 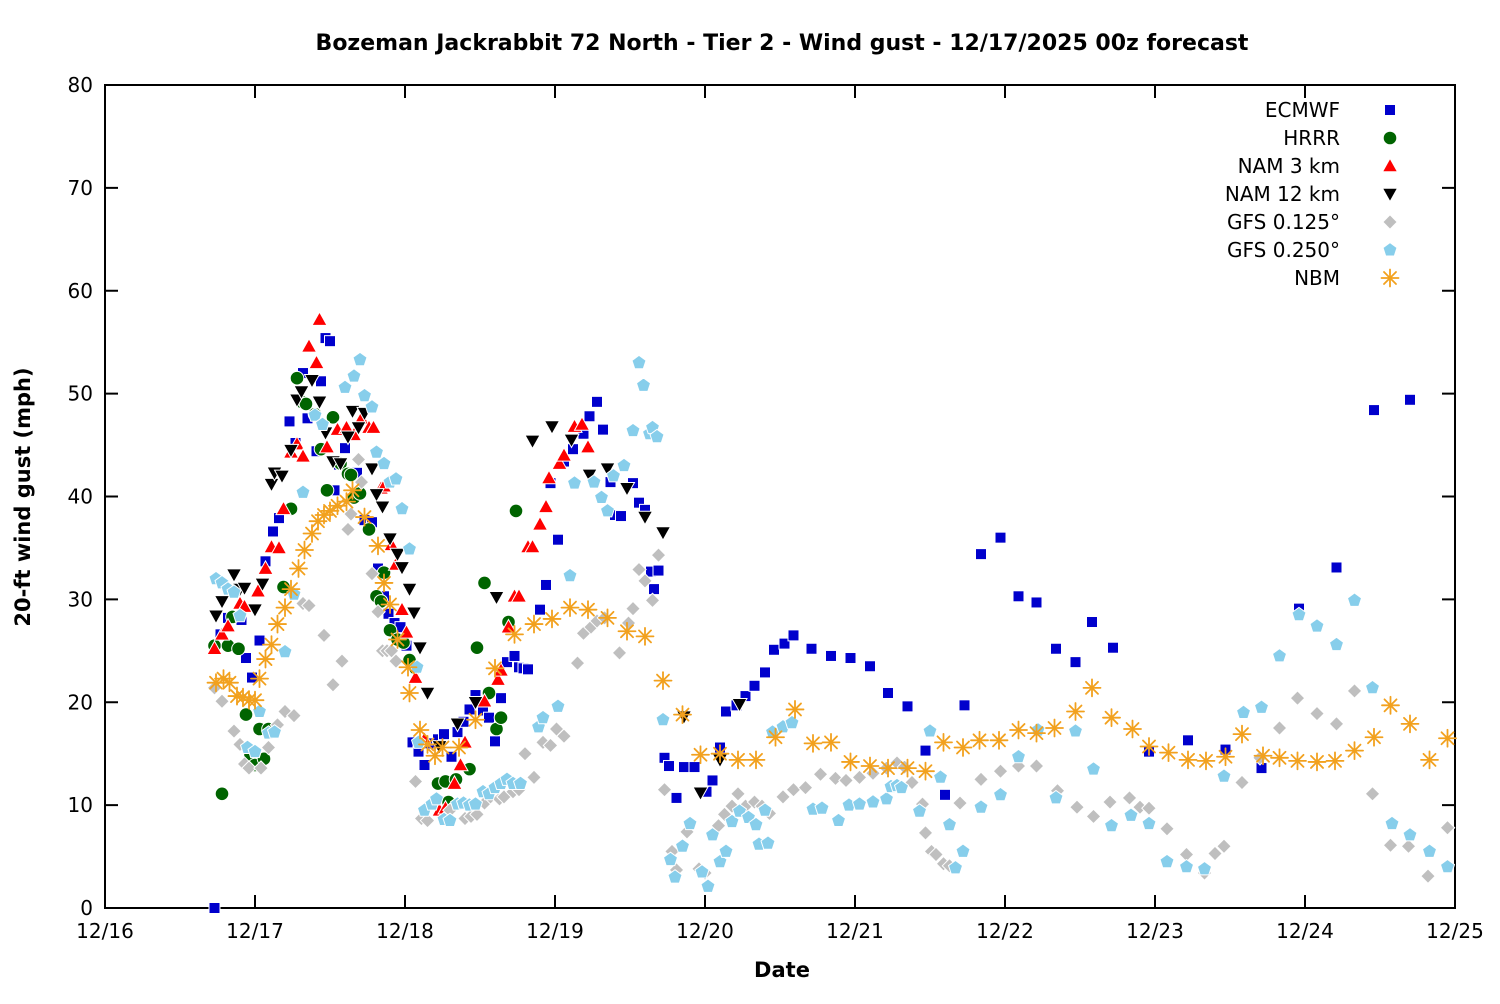 I want to click on legend-entry-gfs-0-250: GFS 0.250°, so click(x=1312, y=250).